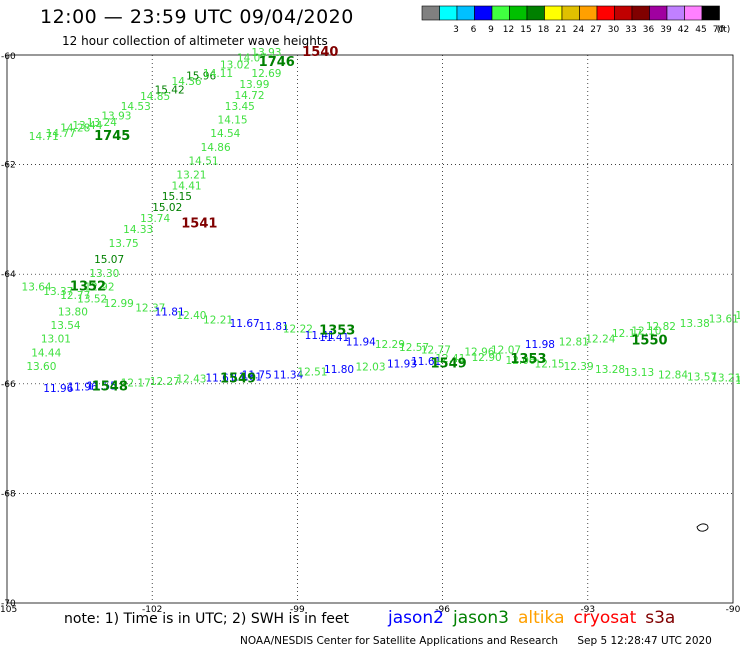  What do you see at coordinates (506, 351) in the screenshot?
I see `wave-height-label: 12.07` at bounding box center [506, 351].